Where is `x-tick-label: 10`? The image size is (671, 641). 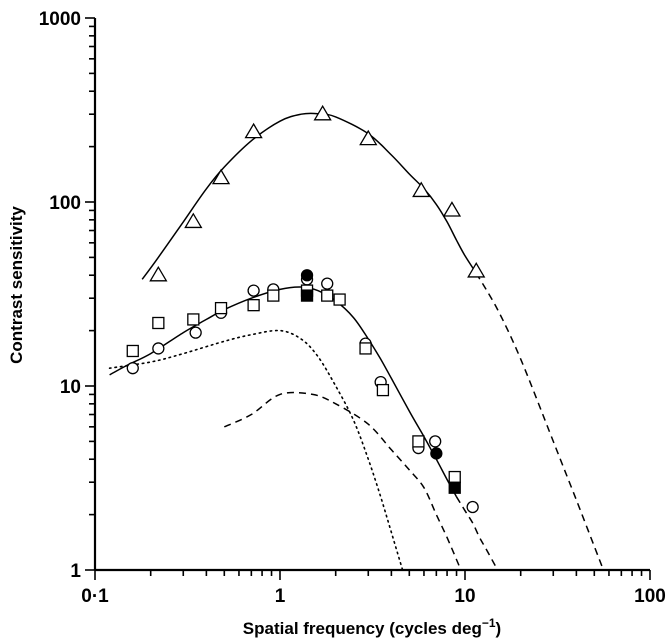
x-tick-label: 10 is located at coordinates (464, 596).